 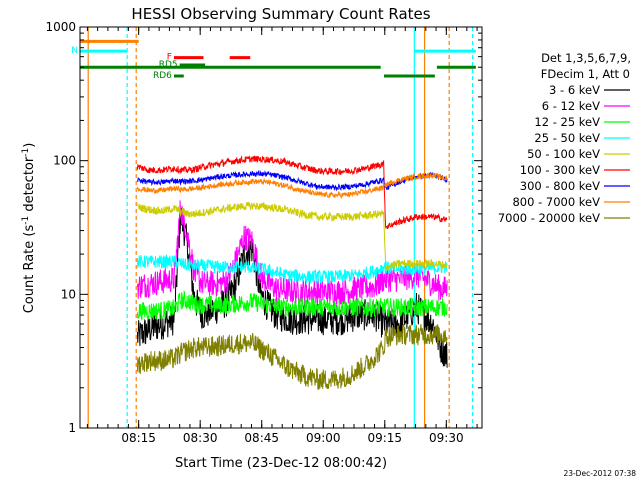 What do you see at coordinates (168, 65) in the screenshot?
I see `flag-label-4: RD5` at bounding box center [168, 65].